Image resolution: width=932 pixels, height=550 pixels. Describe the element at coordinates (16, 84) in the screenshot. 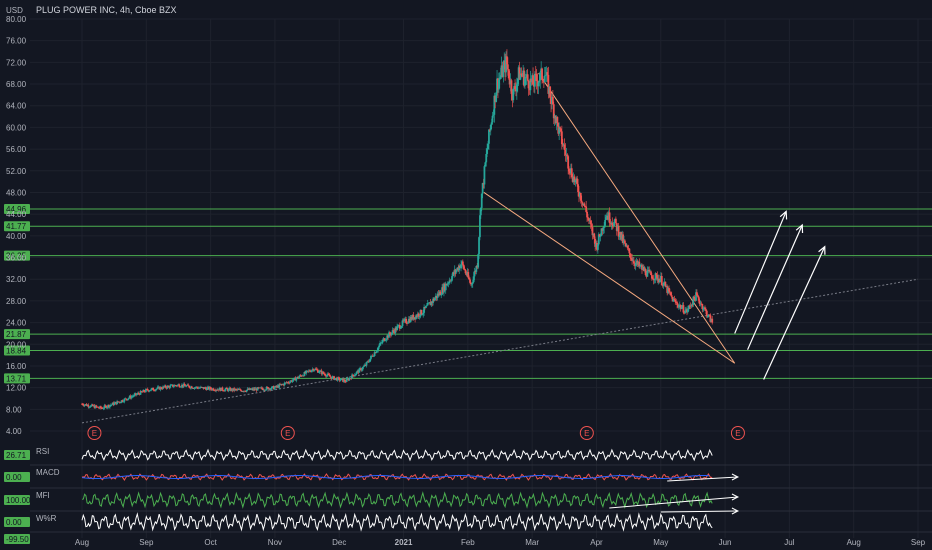

I see `y-tick-label: 68.00` at that location.